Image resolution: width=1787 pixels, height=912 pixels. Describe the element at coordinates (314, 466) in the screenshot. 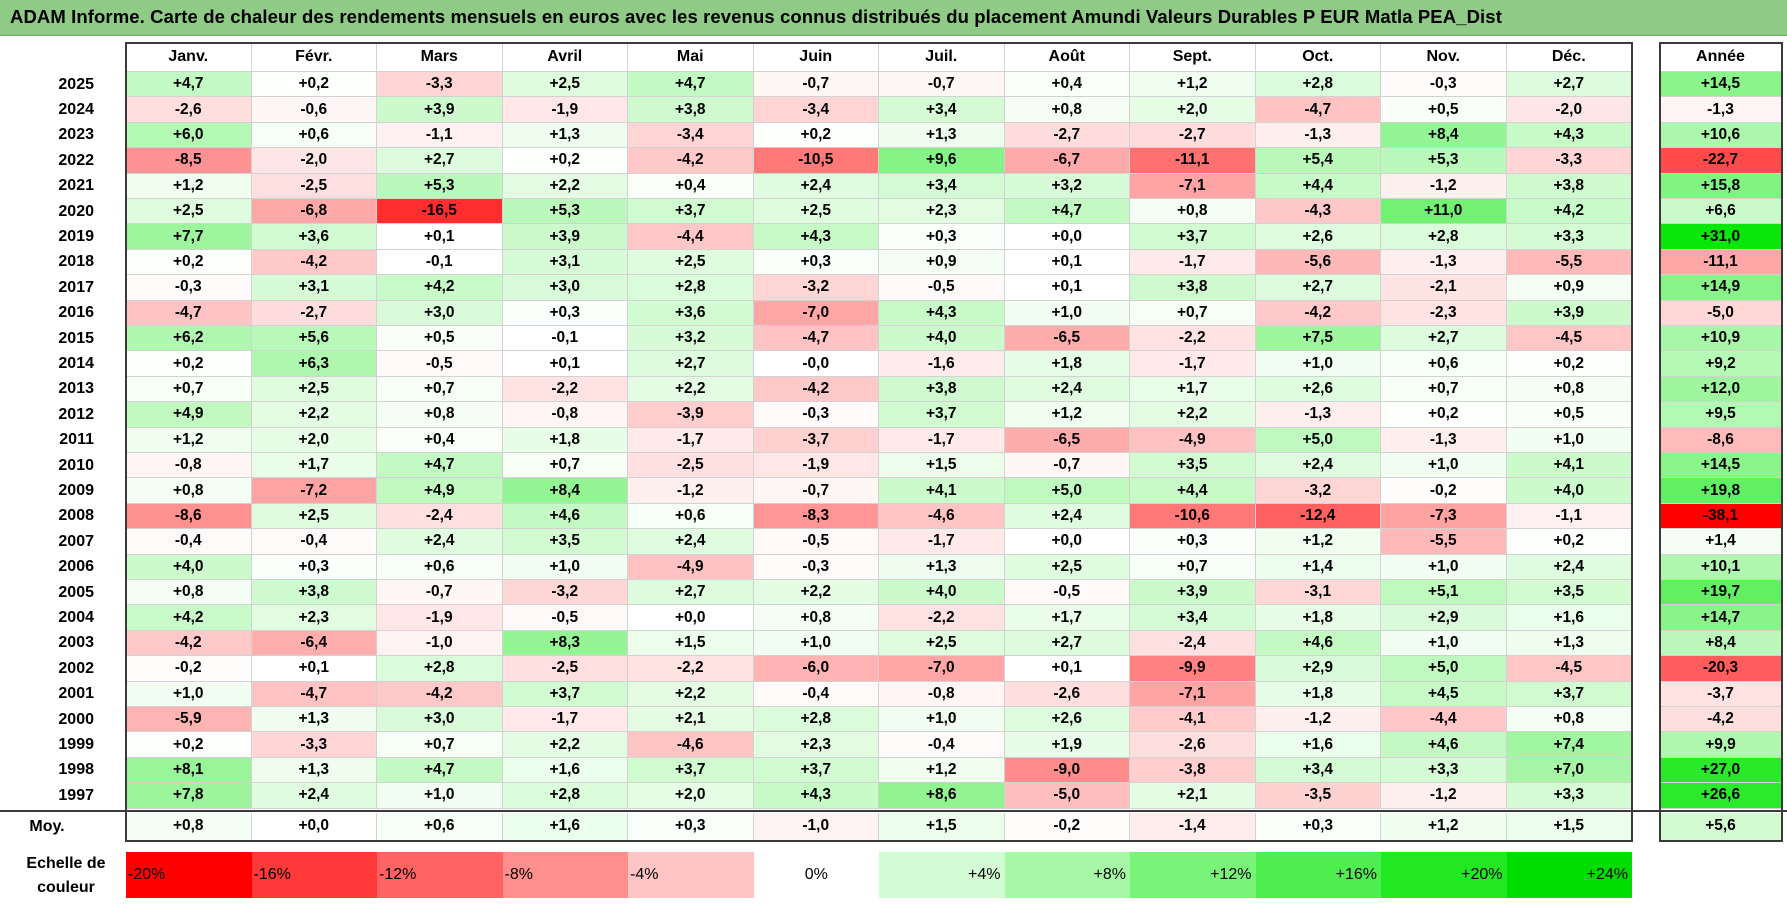

I see `heatmap-cell: +1,7` at that location.